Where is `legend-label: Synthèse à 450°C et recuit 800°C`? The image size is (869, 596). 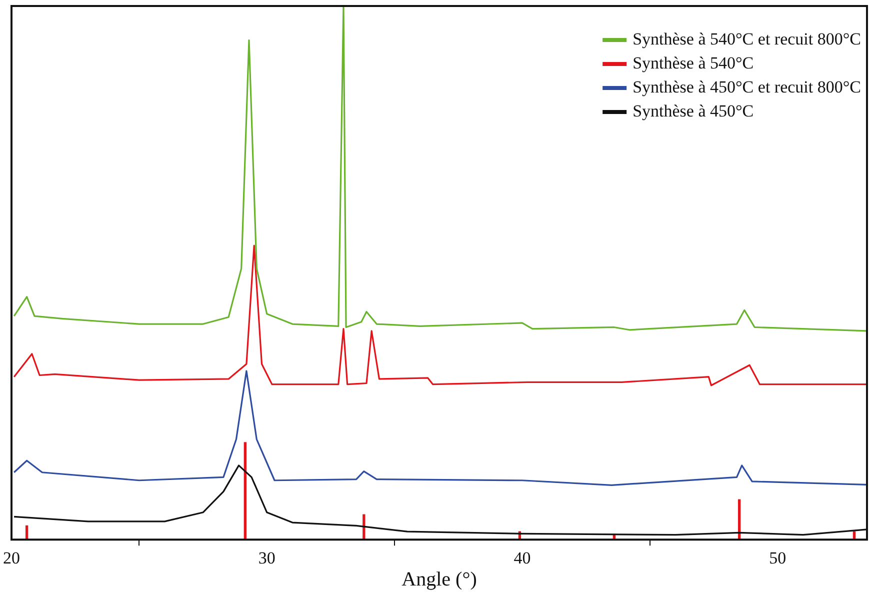
legend-label: Synthèse à 450°C et recuit 800°C is located at coordinates (746, 86).